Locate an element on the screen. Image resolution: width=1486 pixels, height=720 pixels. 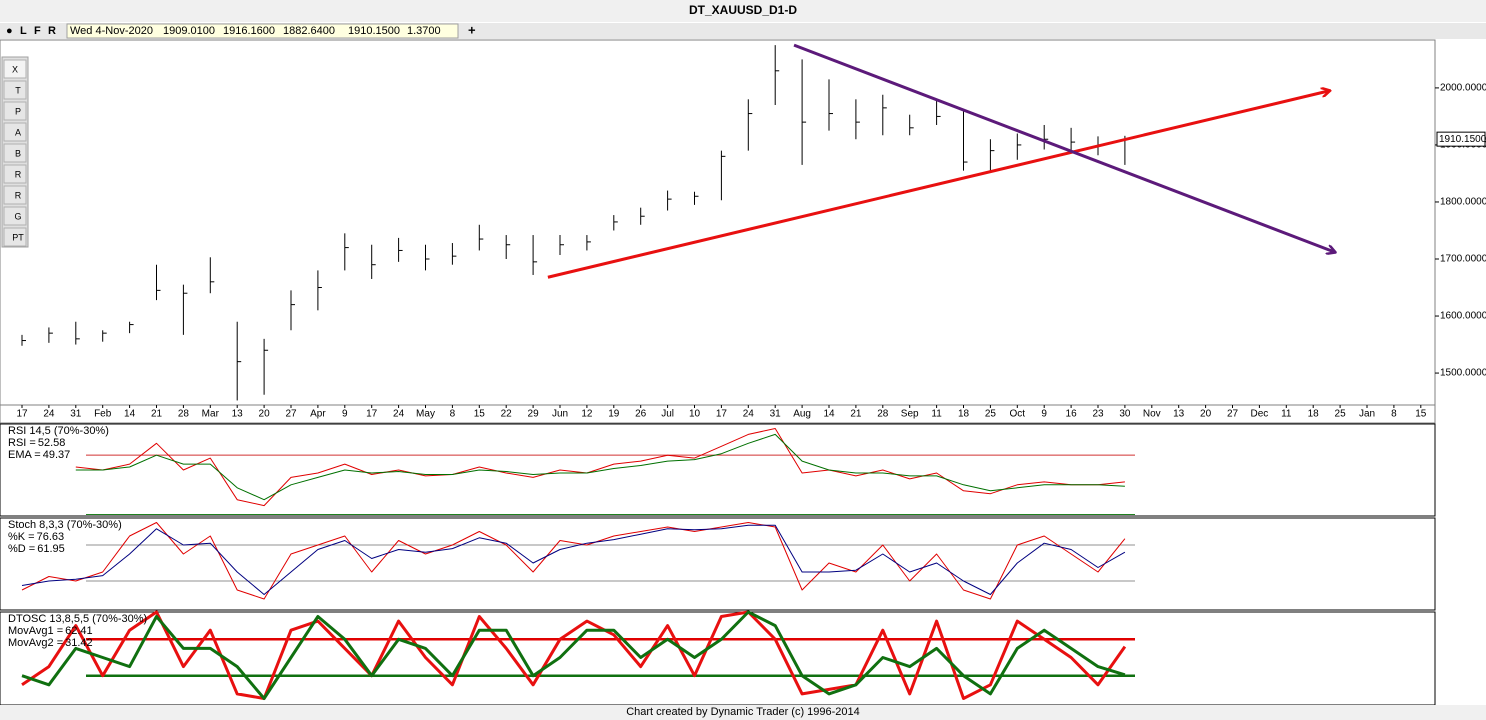
window-title: DT_XAUUSD_D1-D is located at coordinates (743, 10).